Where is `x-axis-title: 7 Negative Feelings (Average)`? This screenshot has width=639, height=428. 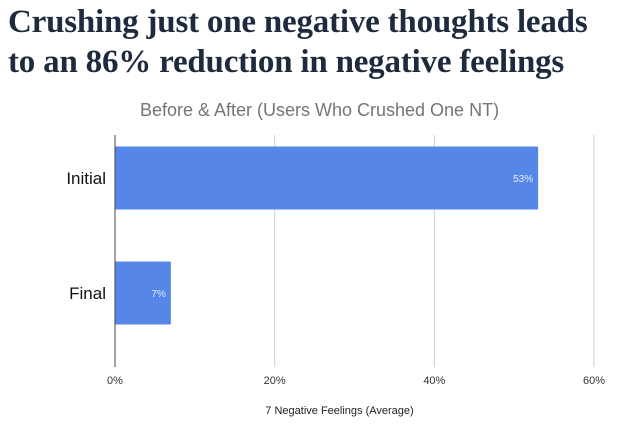 x-axis-title: 7 Negative Feelings (Average) is located at coordinates (339, 411).